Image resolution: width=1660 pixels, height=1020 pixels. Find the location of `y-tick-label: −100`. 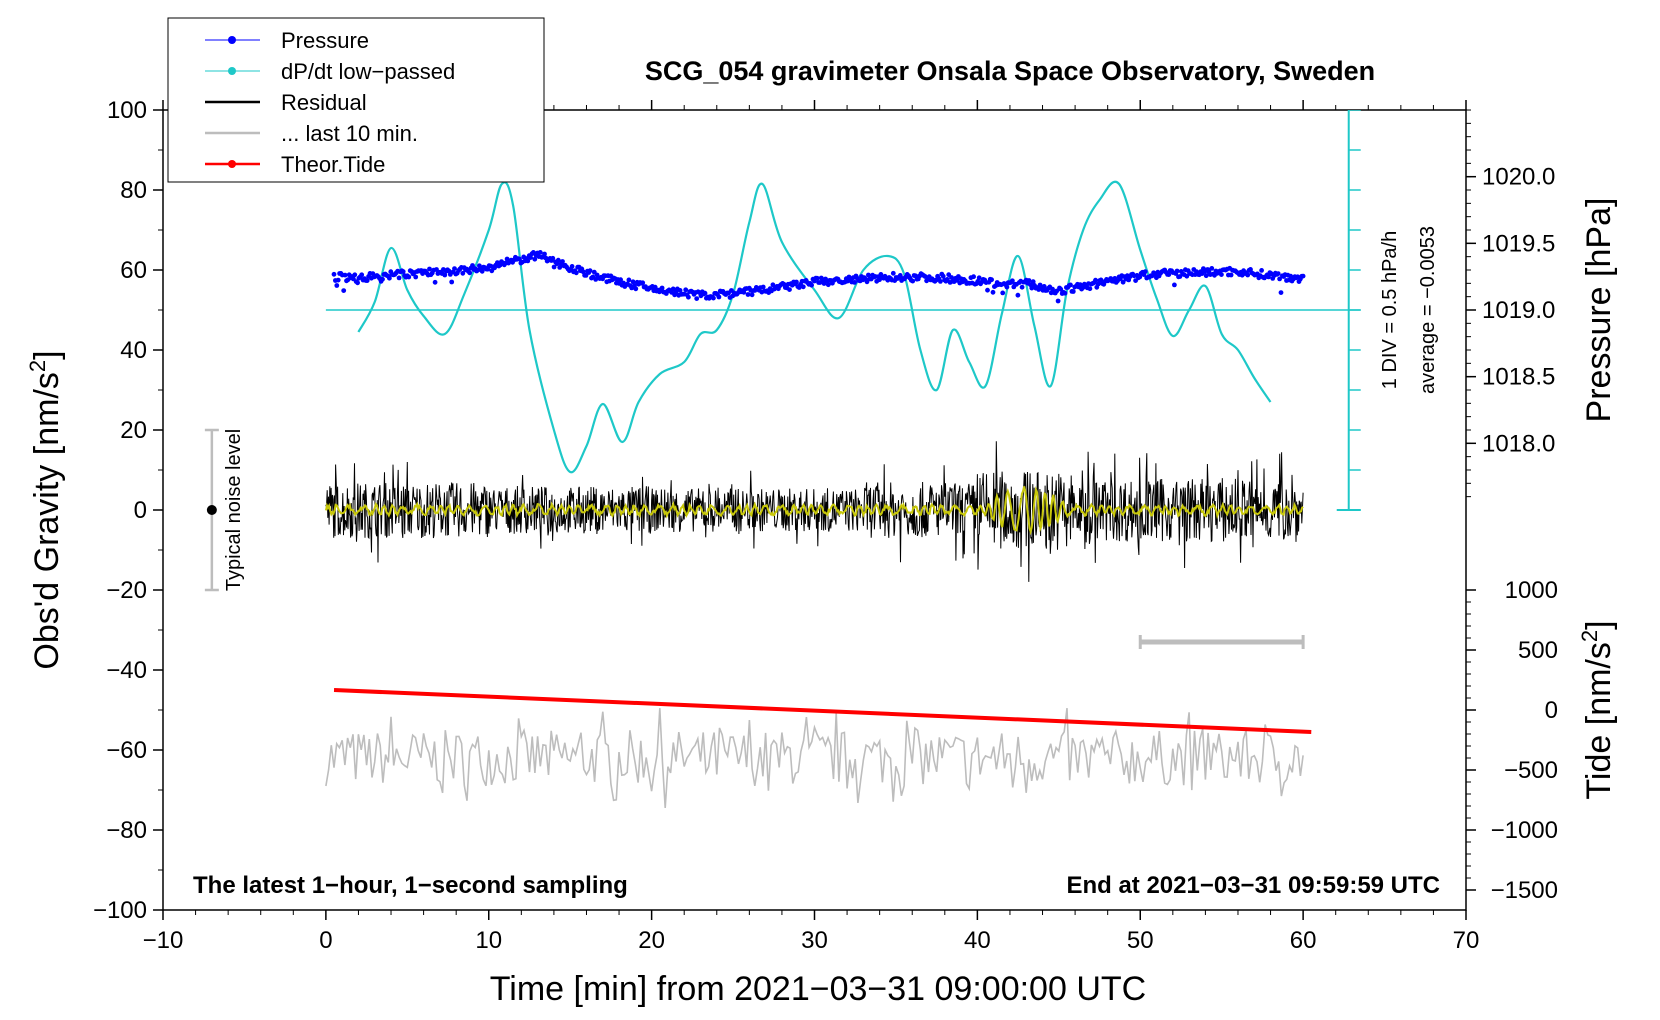

y-tick-label: −100 is located at coordinates (120, 910).